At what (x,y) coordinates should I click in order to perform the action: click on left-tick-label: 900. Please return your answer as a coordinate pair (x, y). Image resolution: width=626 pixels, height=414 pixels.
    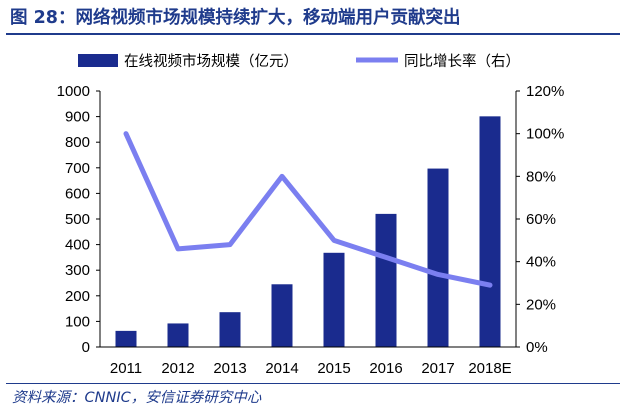
    Looking at the image, I should click on (77, 117).